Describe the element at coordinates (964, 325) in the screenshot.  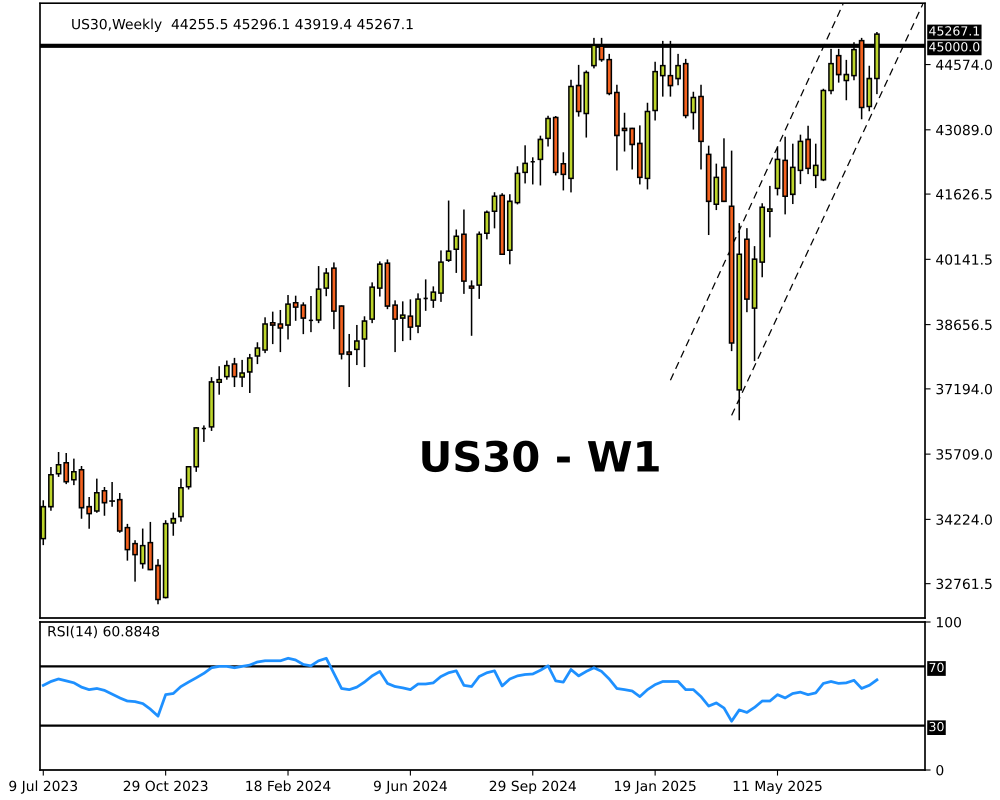
I see `y-tick-label: 38656.5` at that location.